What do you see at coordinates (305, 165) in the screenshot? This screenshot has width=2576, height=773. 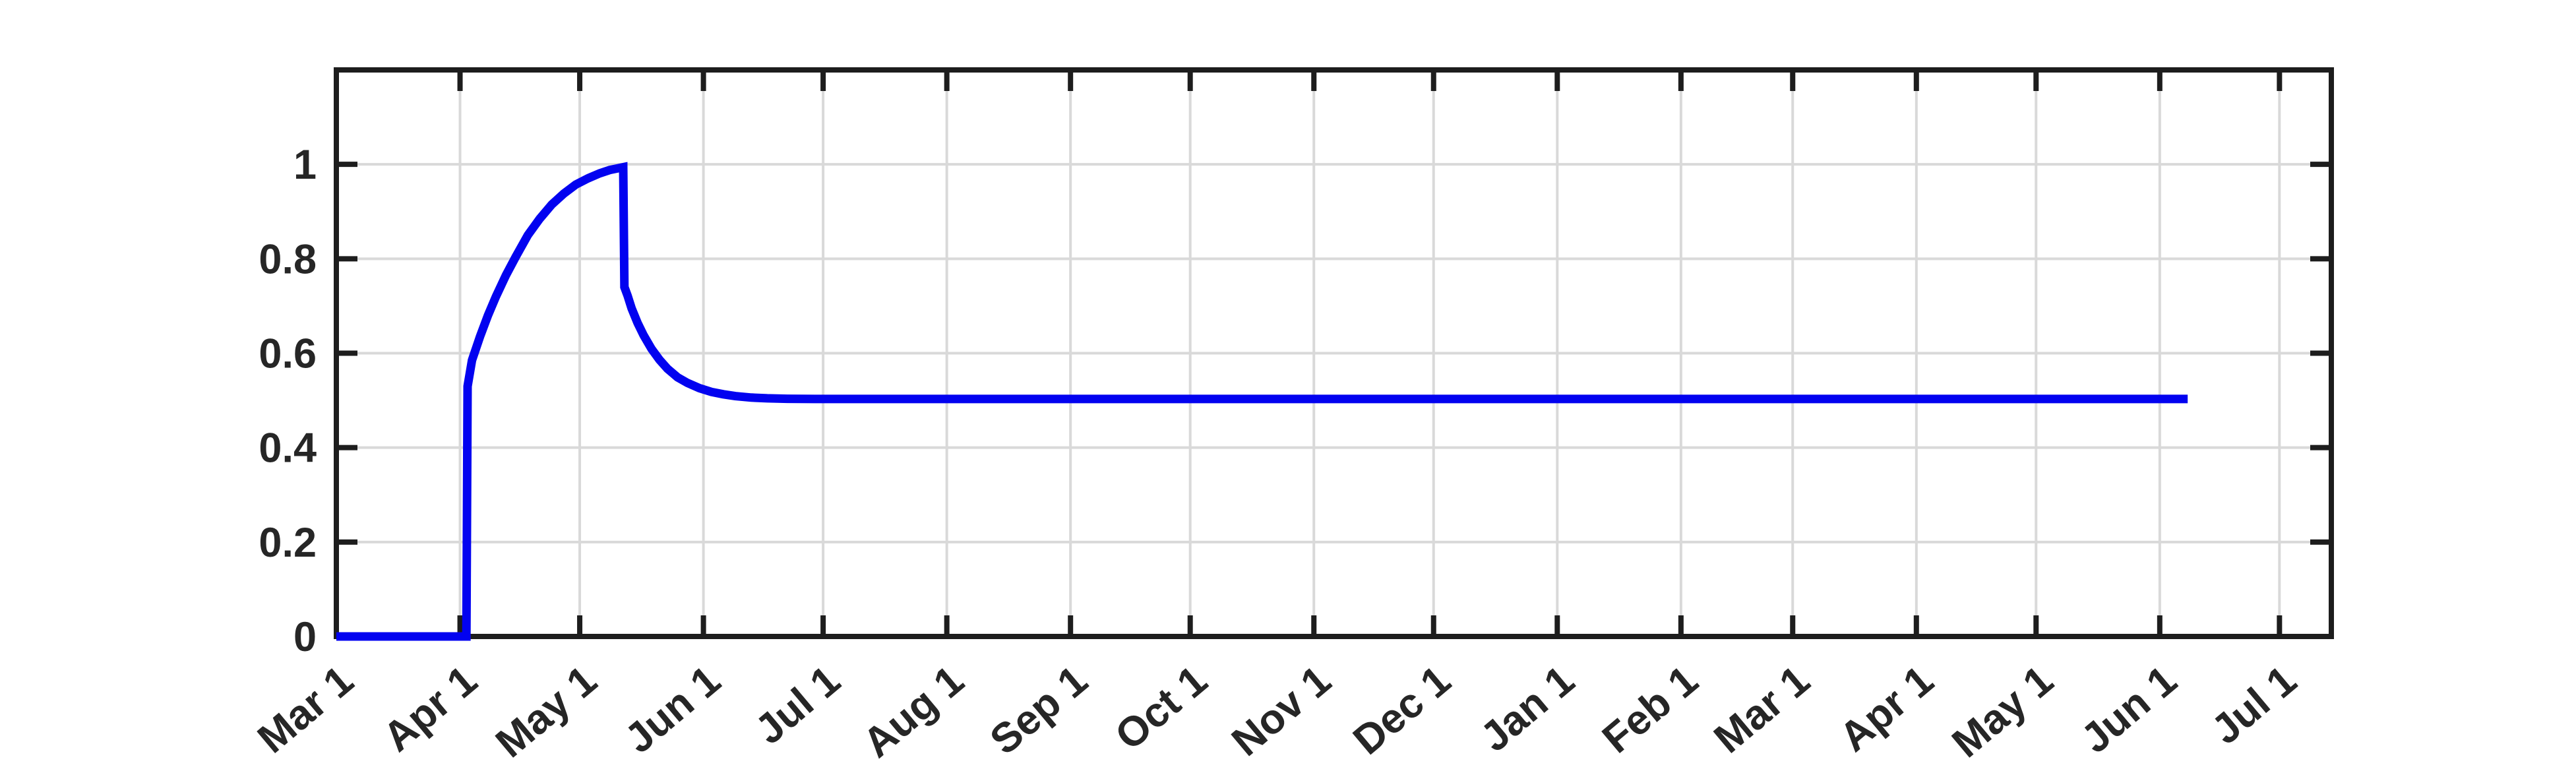 I see `y-tick-label: 1` at bounding box center [305, 165].